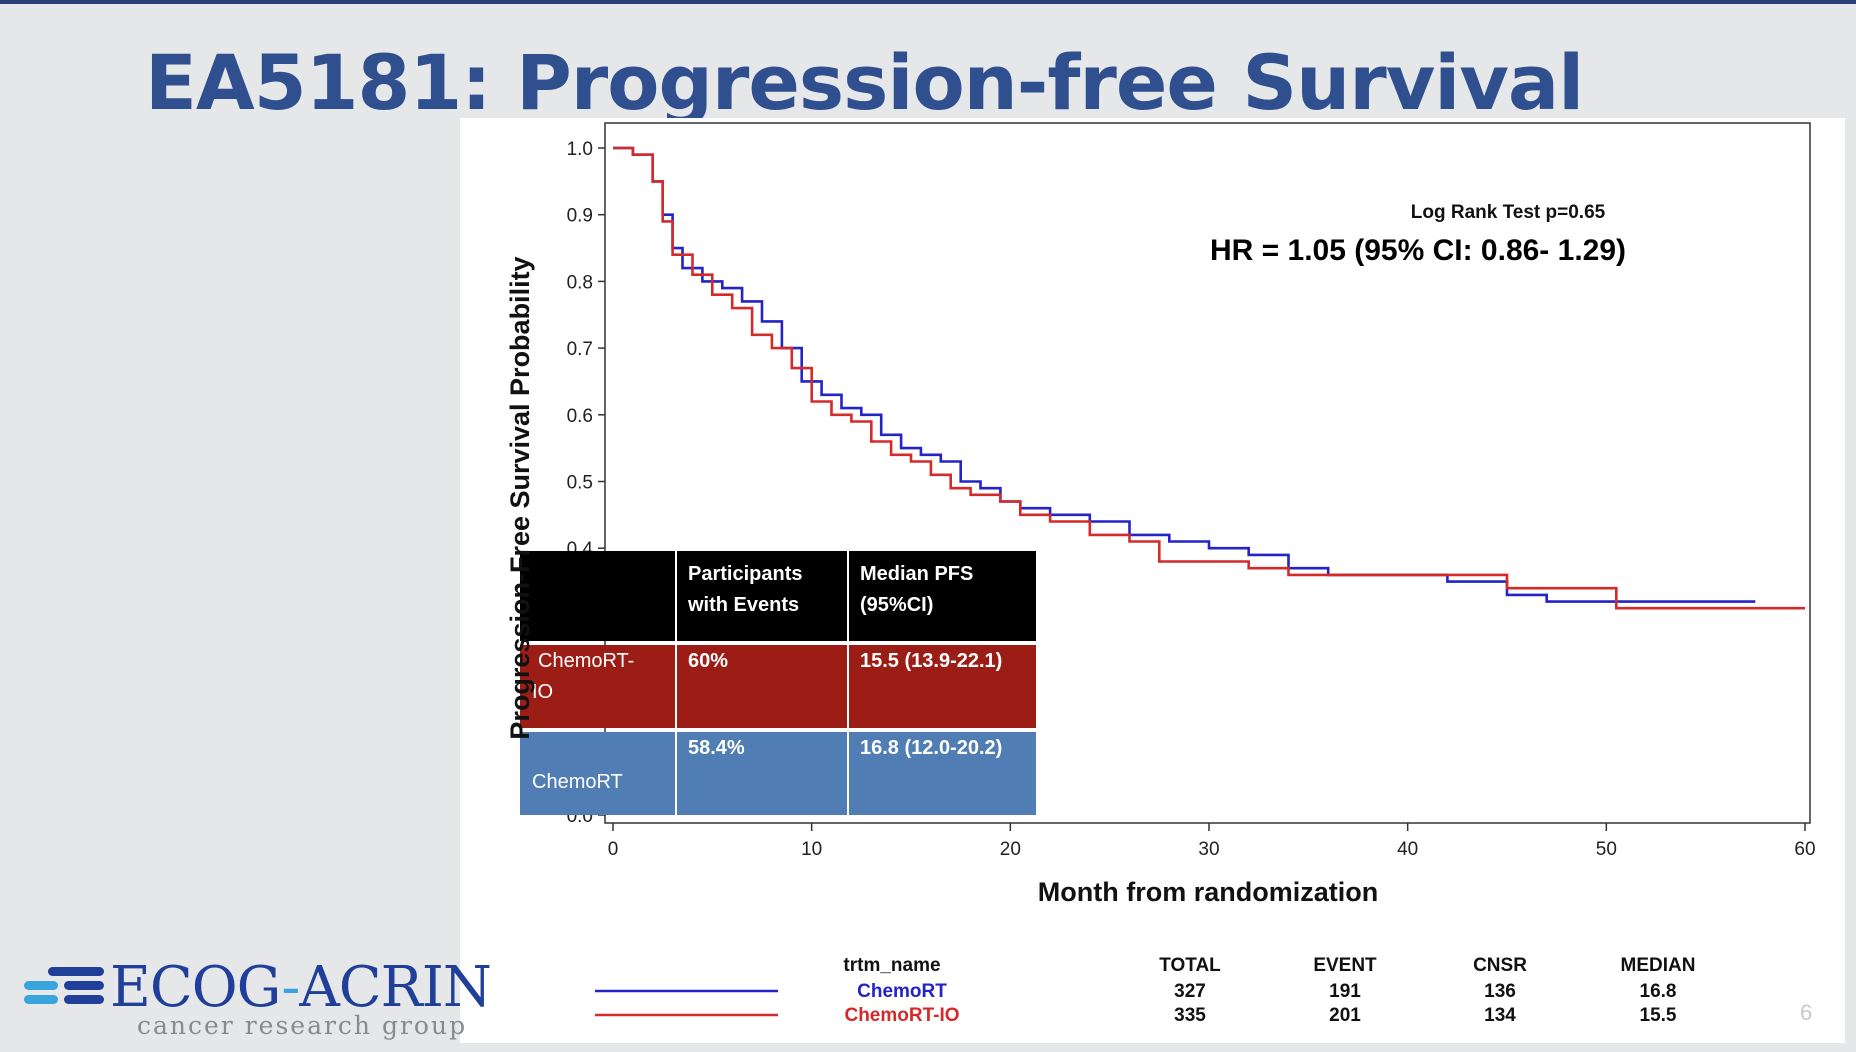 The height and width of the screenshot is (1052, 1856). I want to click on summary-table-header-bg, so click(778, 596).